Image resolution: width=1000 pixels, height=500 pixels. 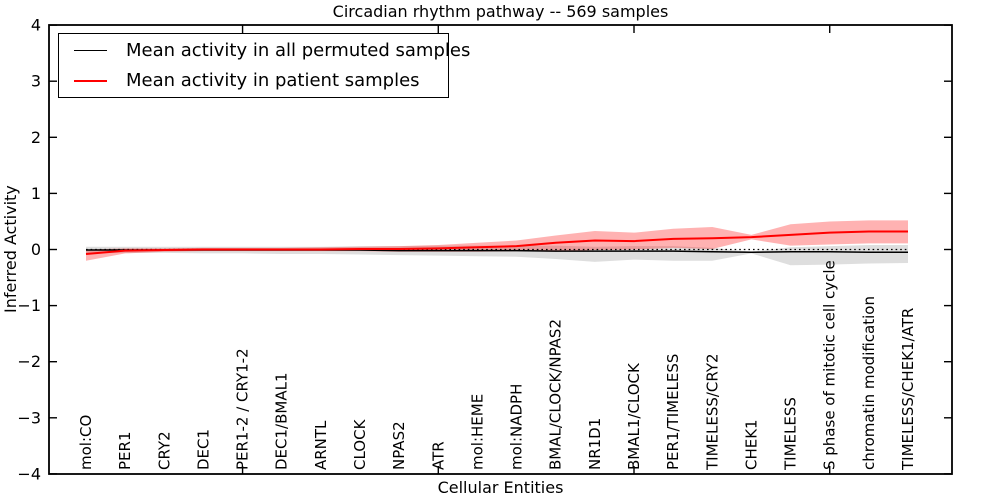 What do you see at coordinates (673, 412) in the screenshot?
I see `x-category-label: PER1/TIMELESS` at bounding box center [673, 412].